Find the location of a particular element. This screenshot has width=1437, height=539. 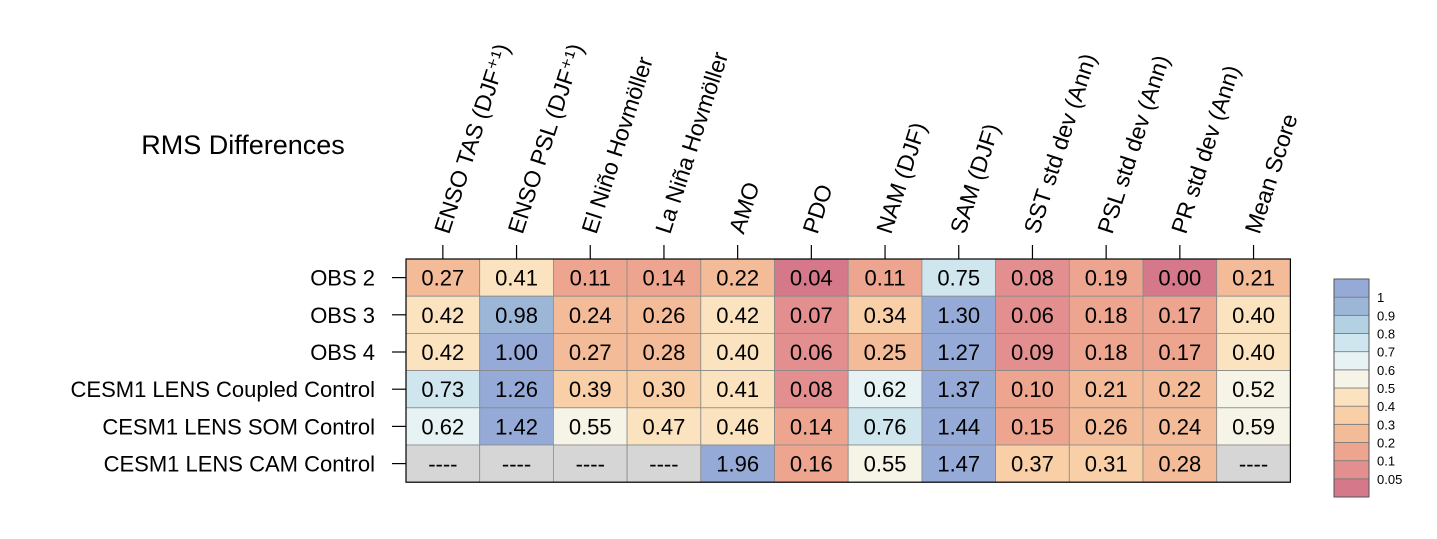

cell-value-label: 1.37 is located at coordinates (958, 389).